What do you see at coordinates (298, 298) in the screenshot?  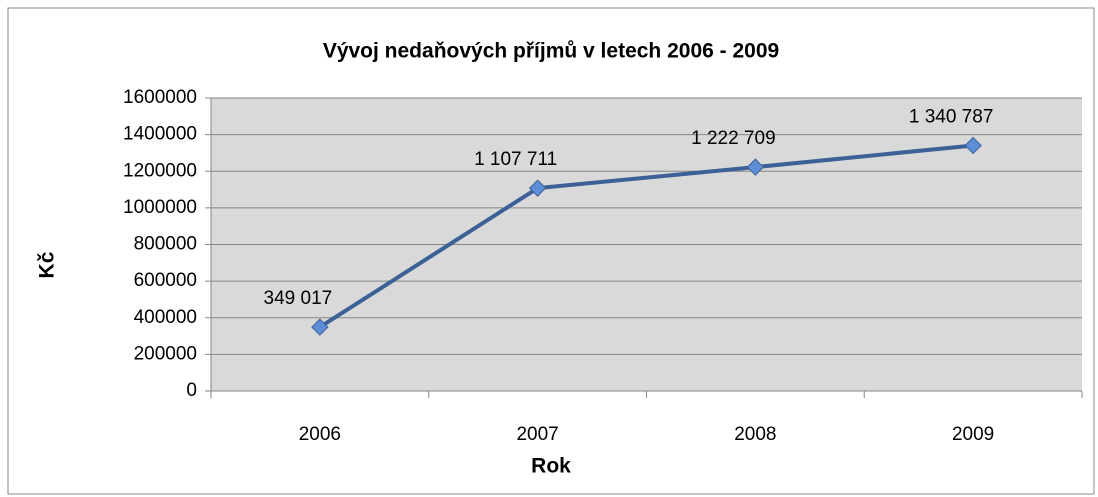 I see `data-label: 349 017` at bounding box center [298, 298].